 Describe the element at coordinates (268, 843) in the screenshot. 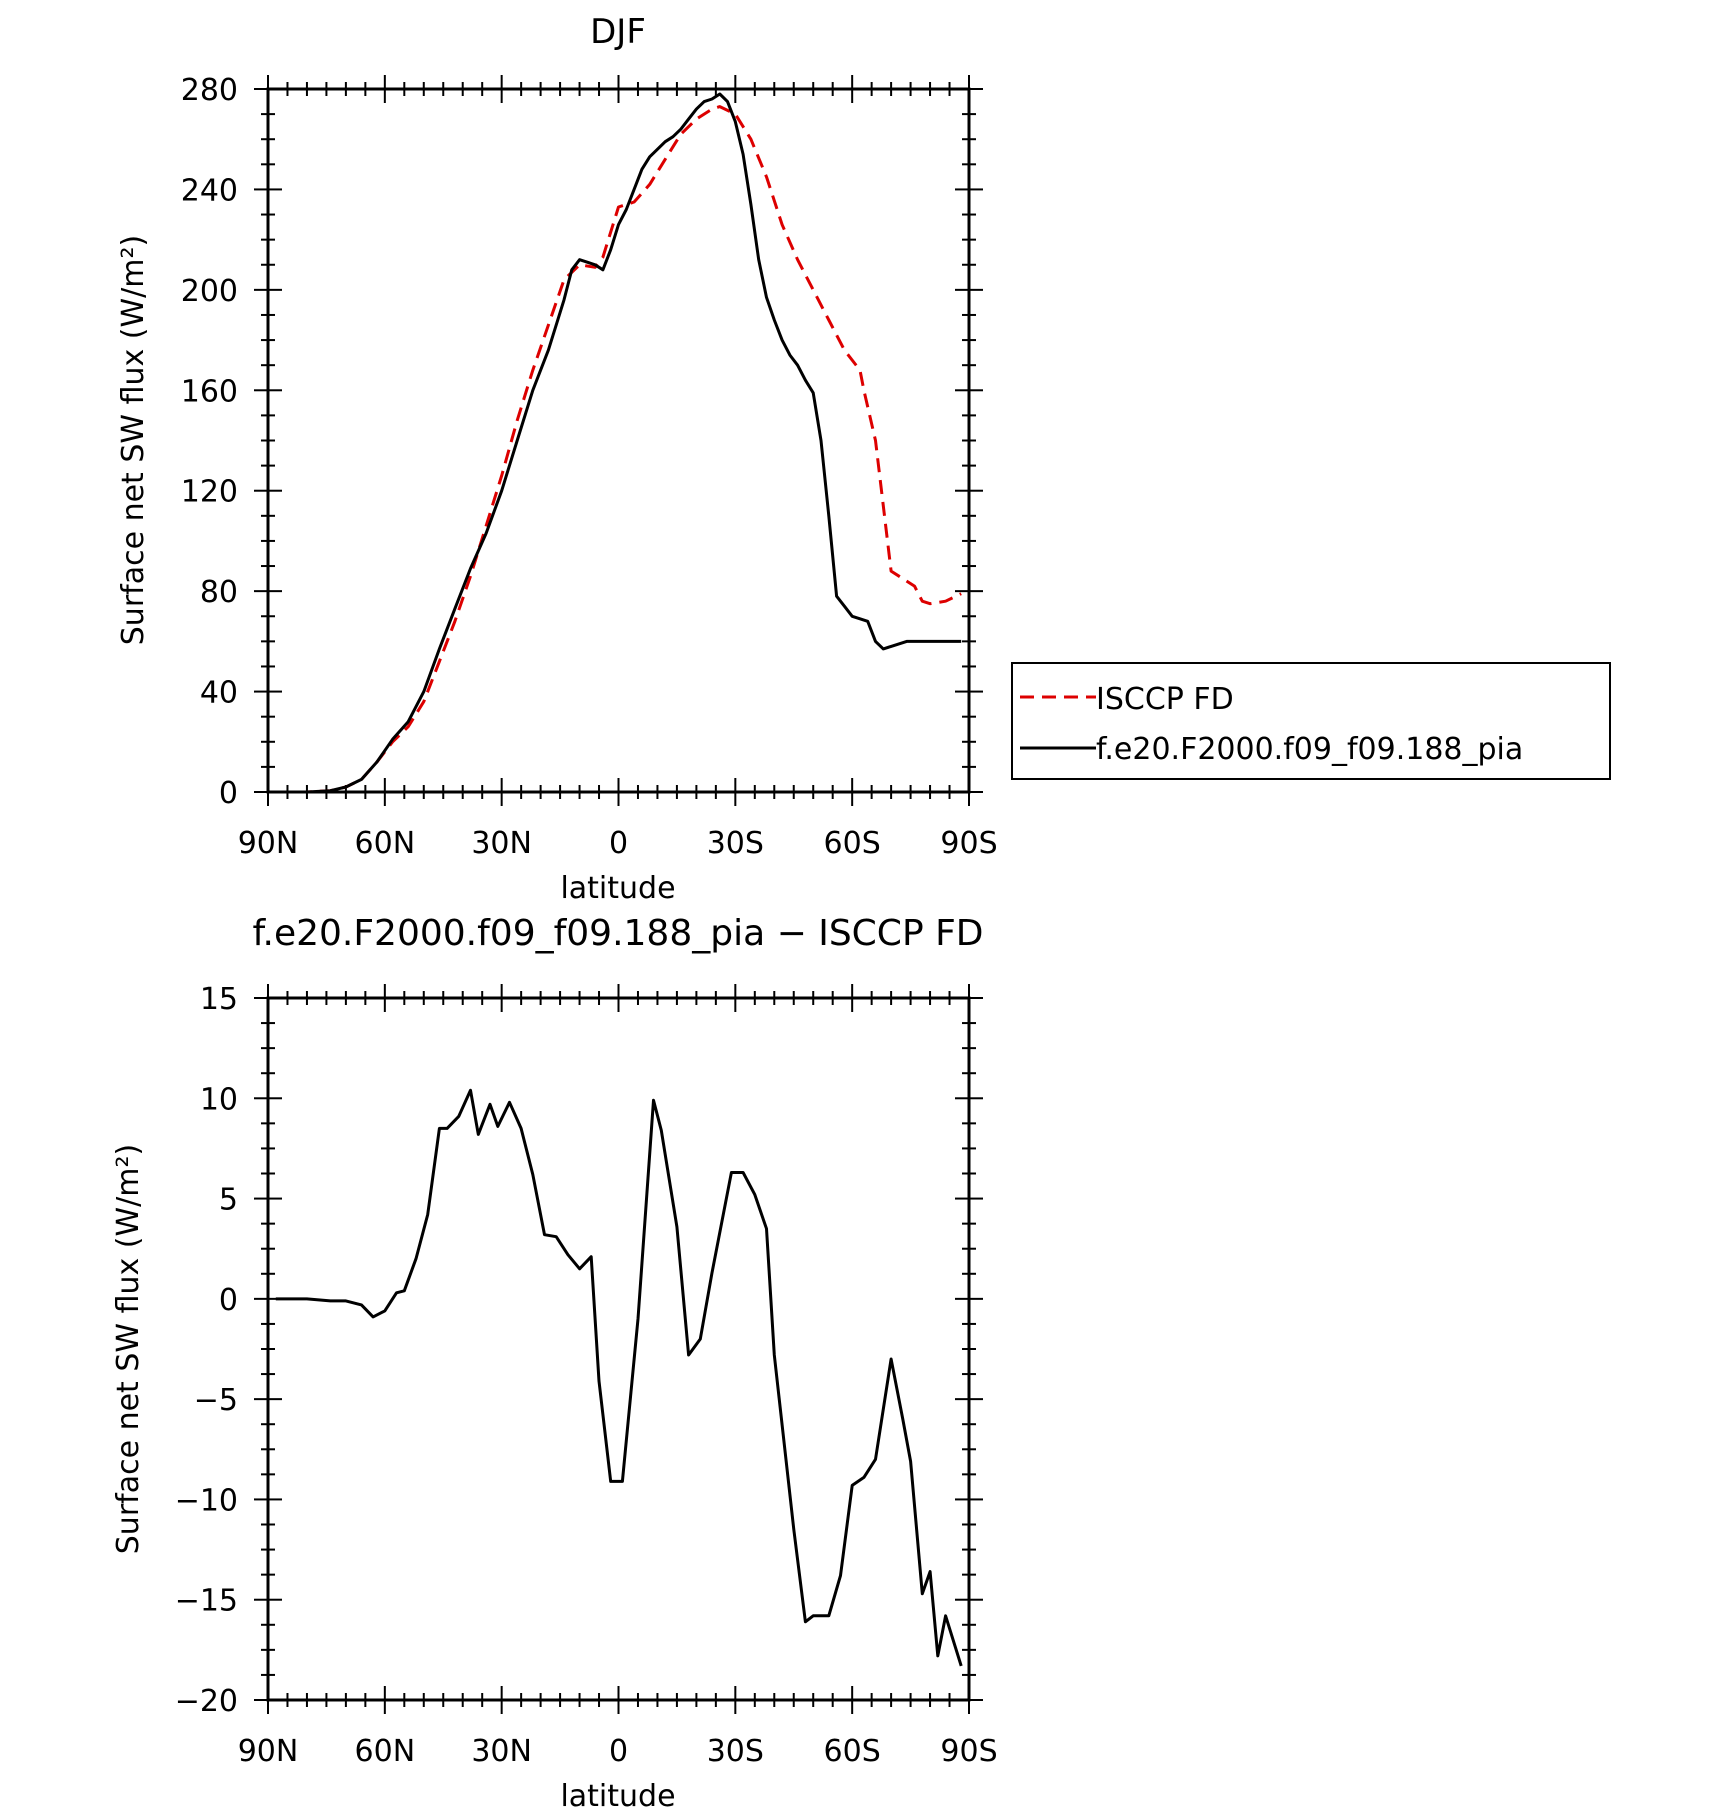

I see `top-x-tick-label: 90N` at that location.